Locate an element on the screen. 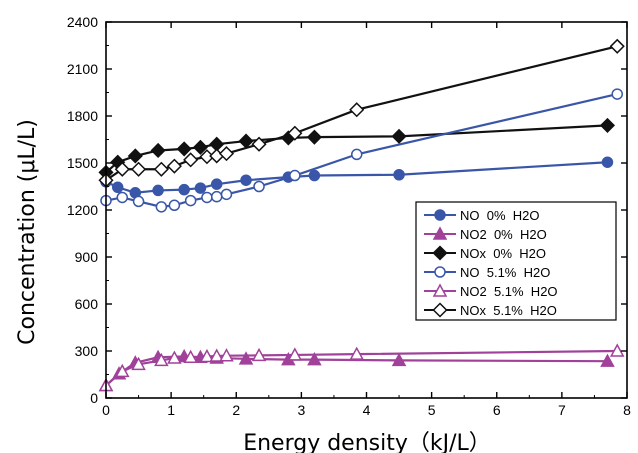 The width and height of the screenshot is (638, 453). x-tick-label: 4 is located at coordinates (367, 410).